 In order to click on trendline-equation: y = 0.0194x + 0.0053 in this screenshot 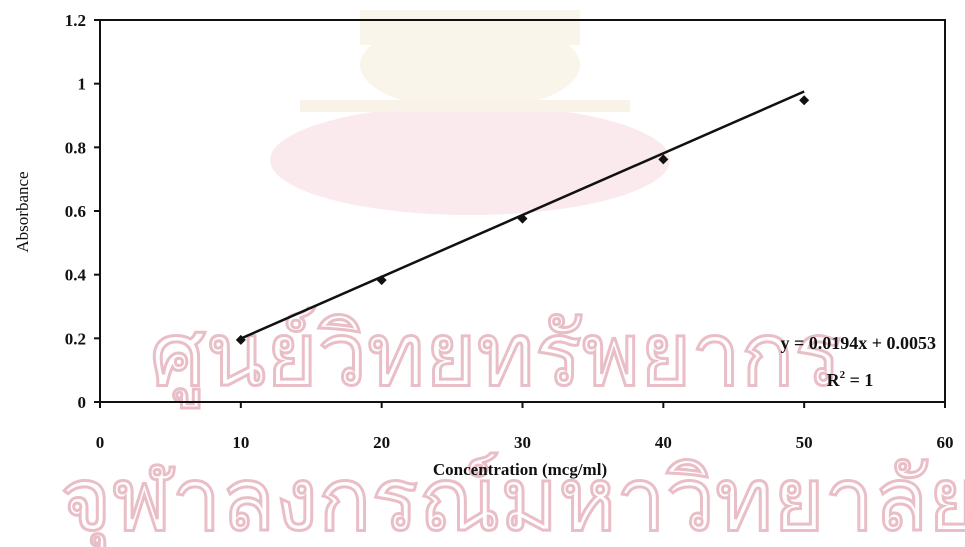, I will do `click(858, 343)`.